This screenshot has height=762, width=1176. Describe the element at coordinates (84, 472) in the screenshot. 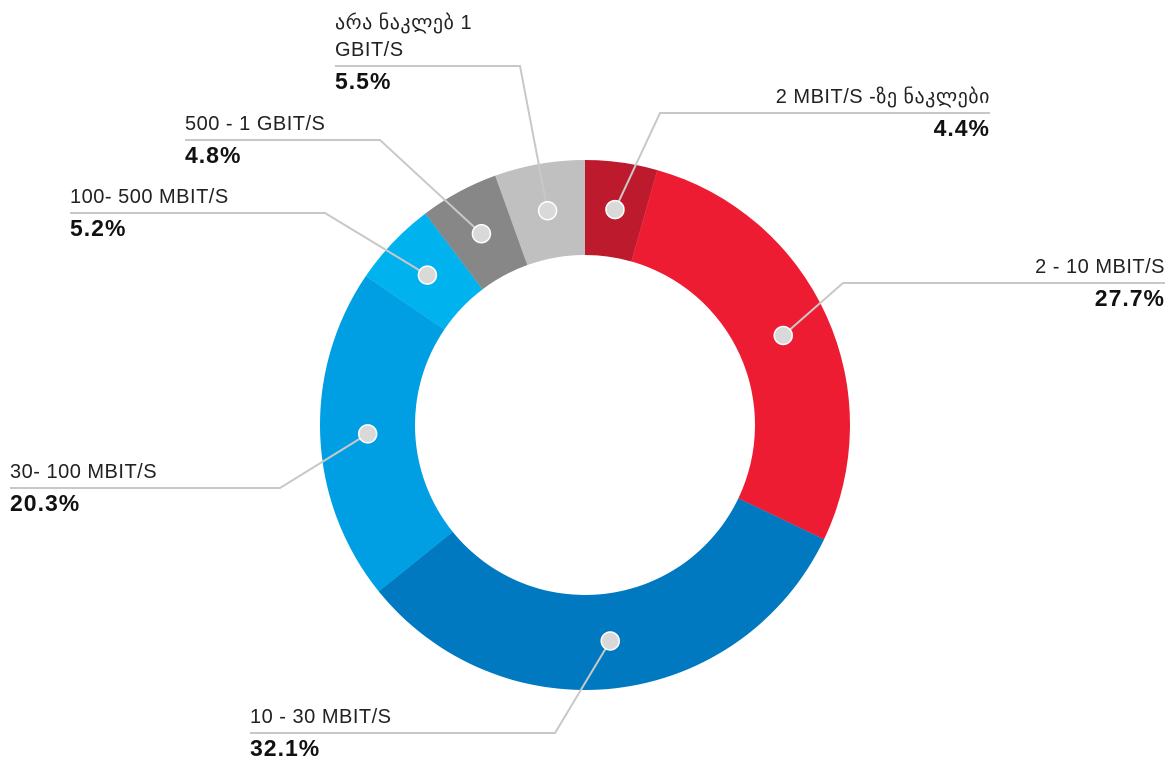

I see `slice-label: 30- 100 MBIT/S` at that location.